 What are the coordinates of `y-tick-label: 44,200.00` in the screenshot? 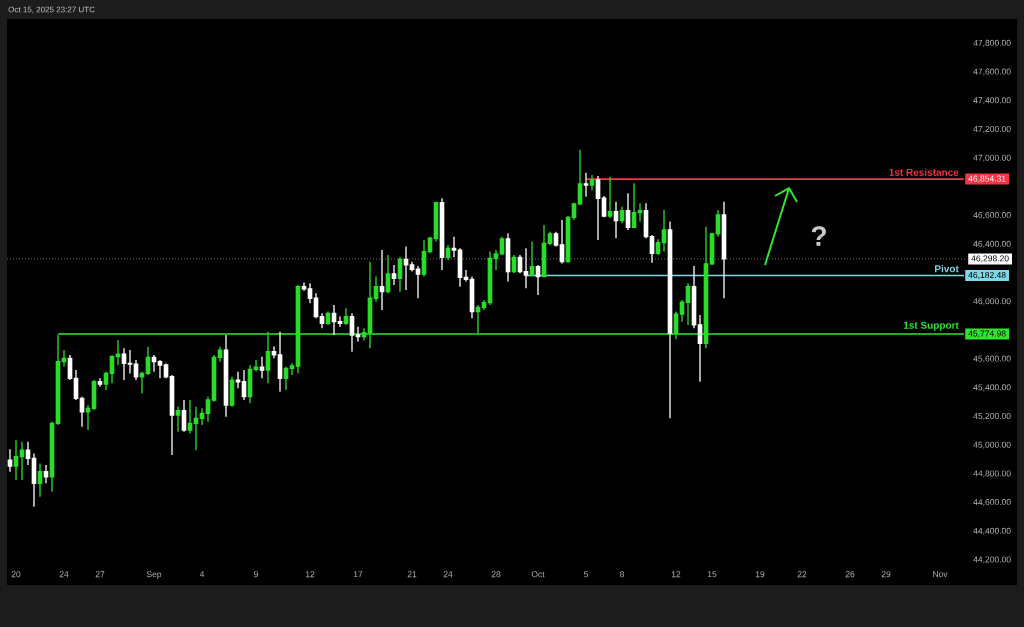 It's located at (992, 560).